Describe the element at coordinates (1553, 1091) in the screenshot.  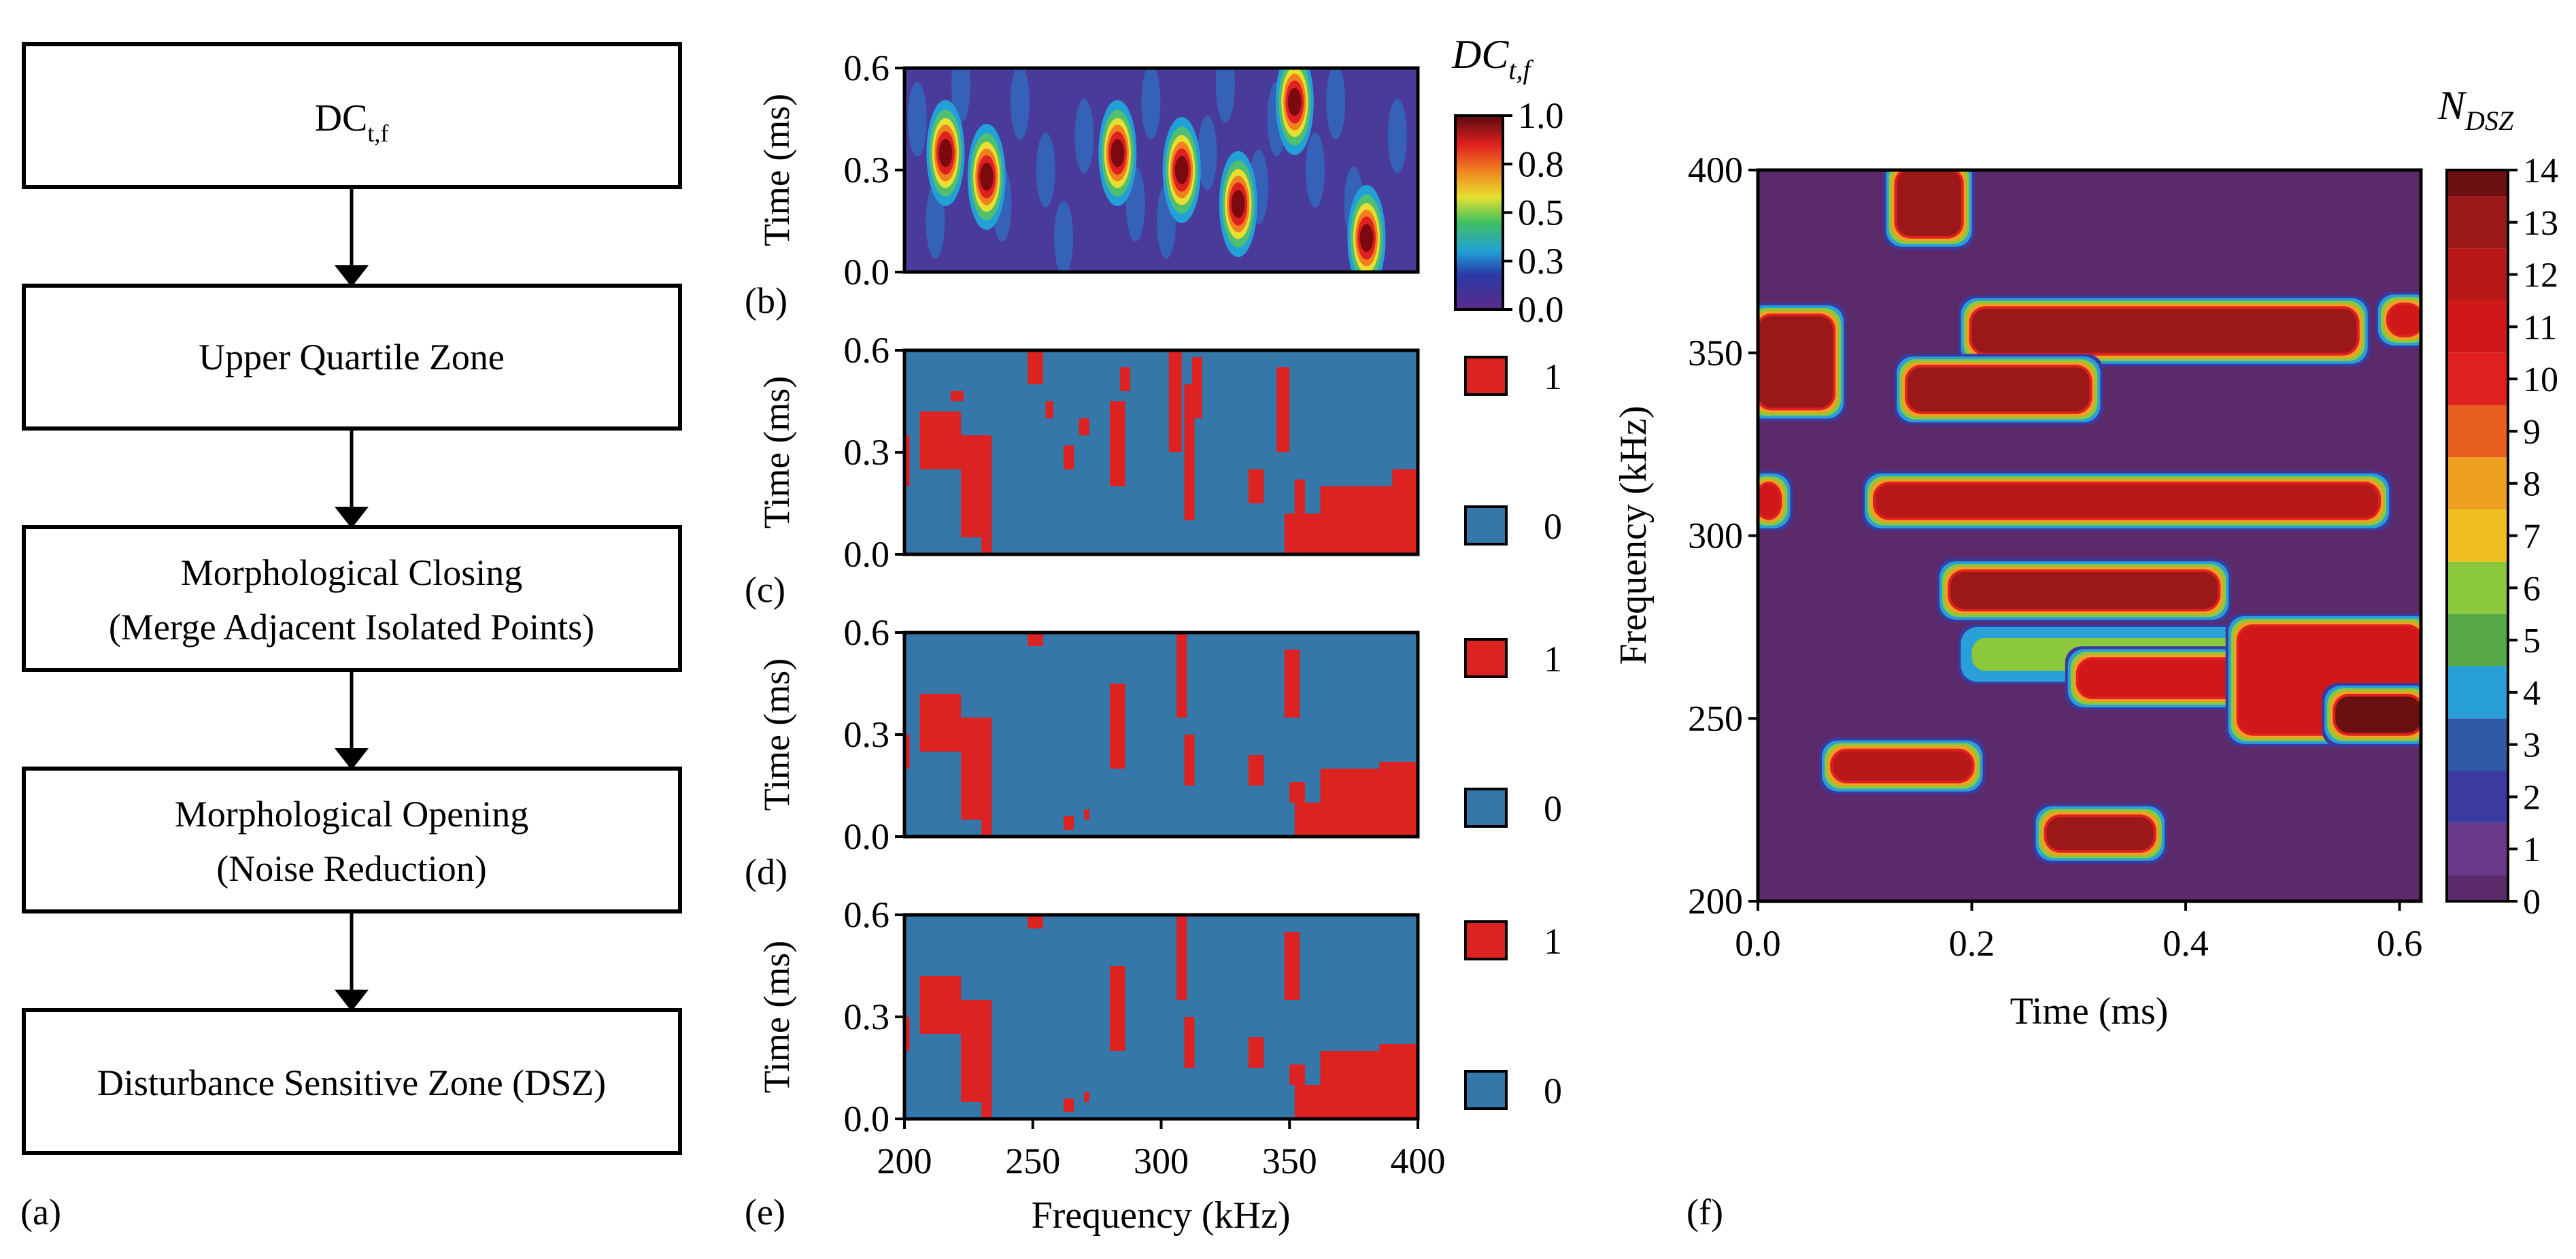
I see `legend-e-zero-label: 0` at that location.